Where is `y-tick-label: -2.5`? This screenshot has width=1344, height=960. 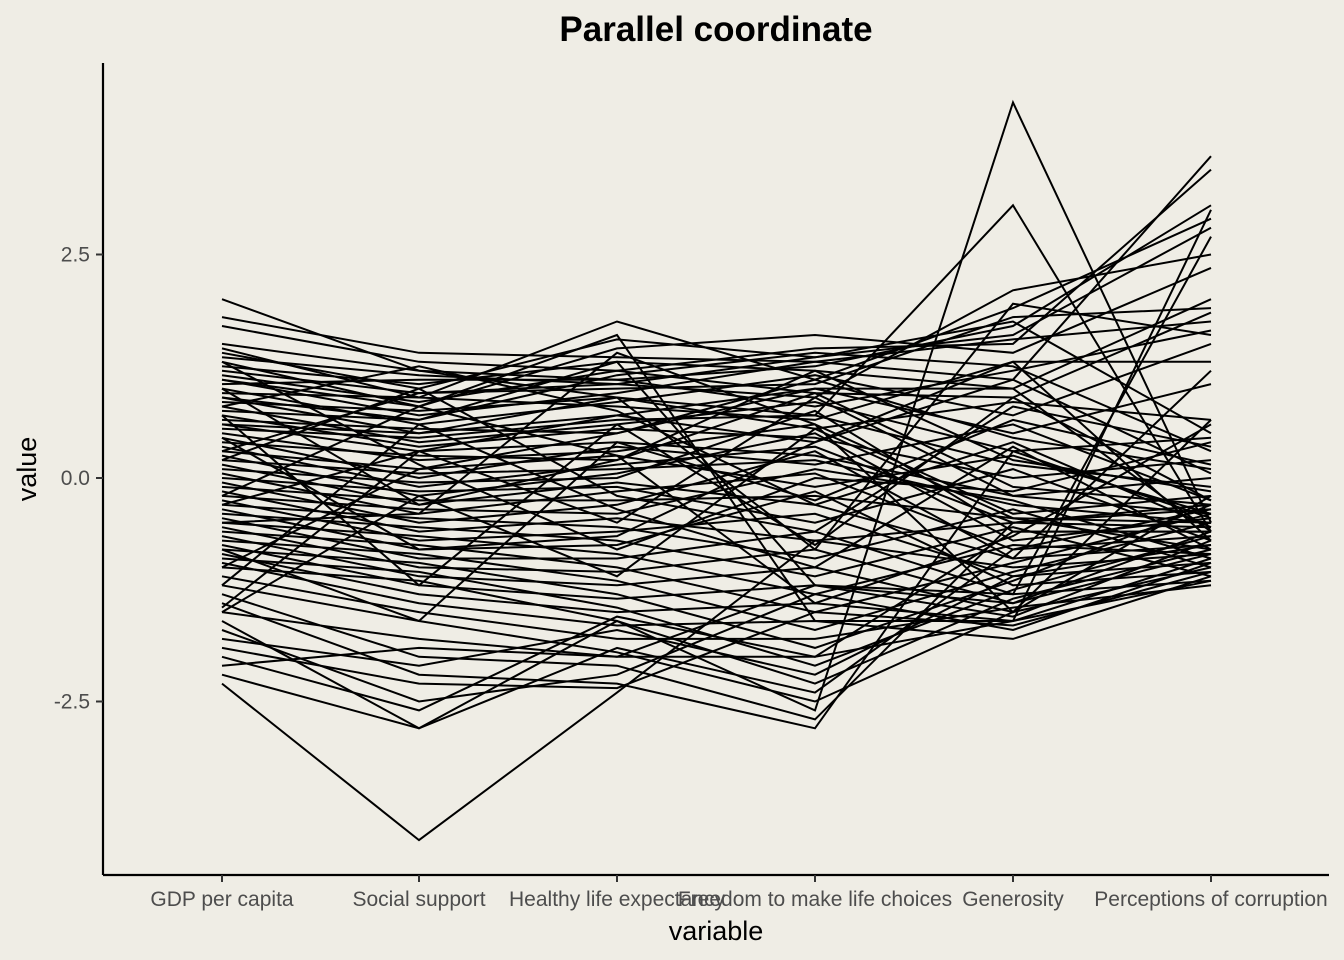
y-tick-label: -2.5 is located at coordinates (72, 702).